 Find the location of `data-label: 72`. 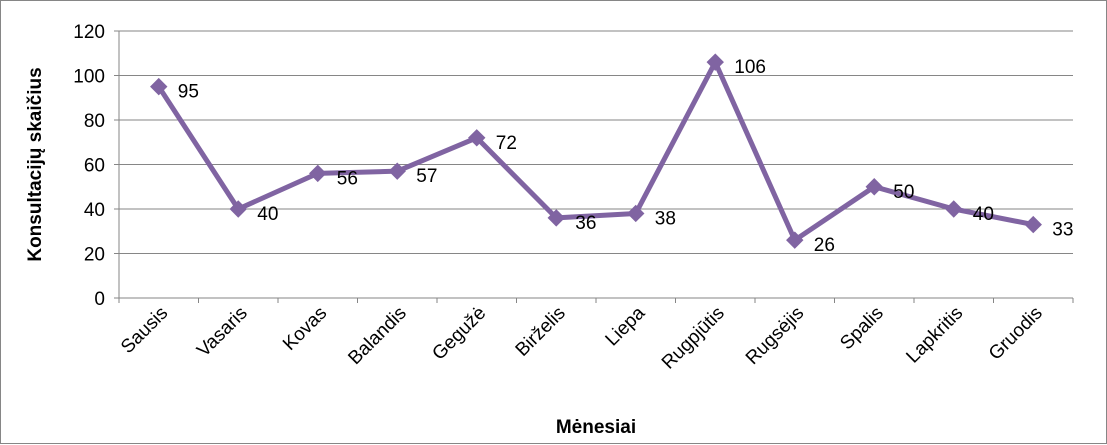

data-label: 72 is located at coordinates (506, 143).